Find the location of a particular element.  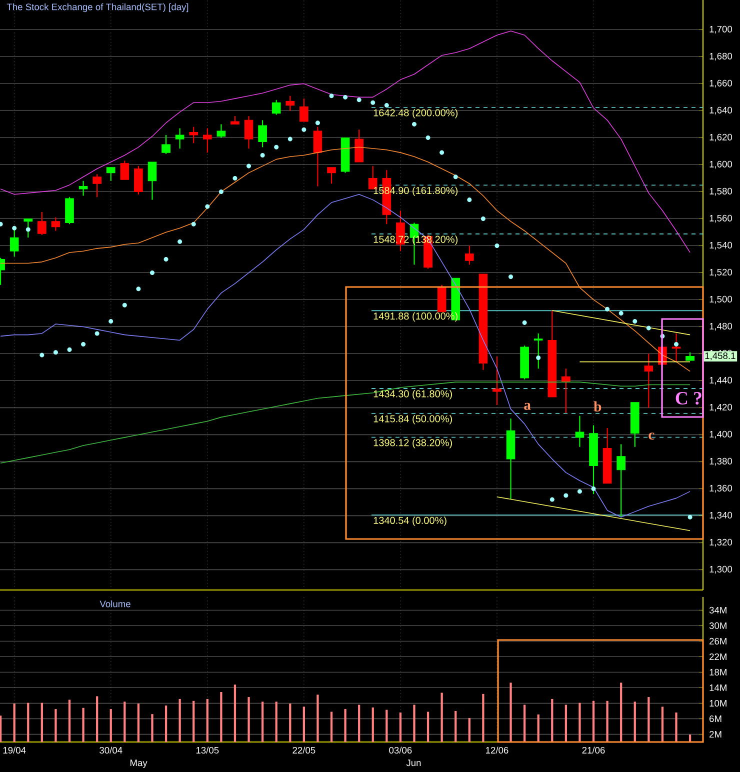

y-tick-label: 1,340 is located at coordinates (721, 516).